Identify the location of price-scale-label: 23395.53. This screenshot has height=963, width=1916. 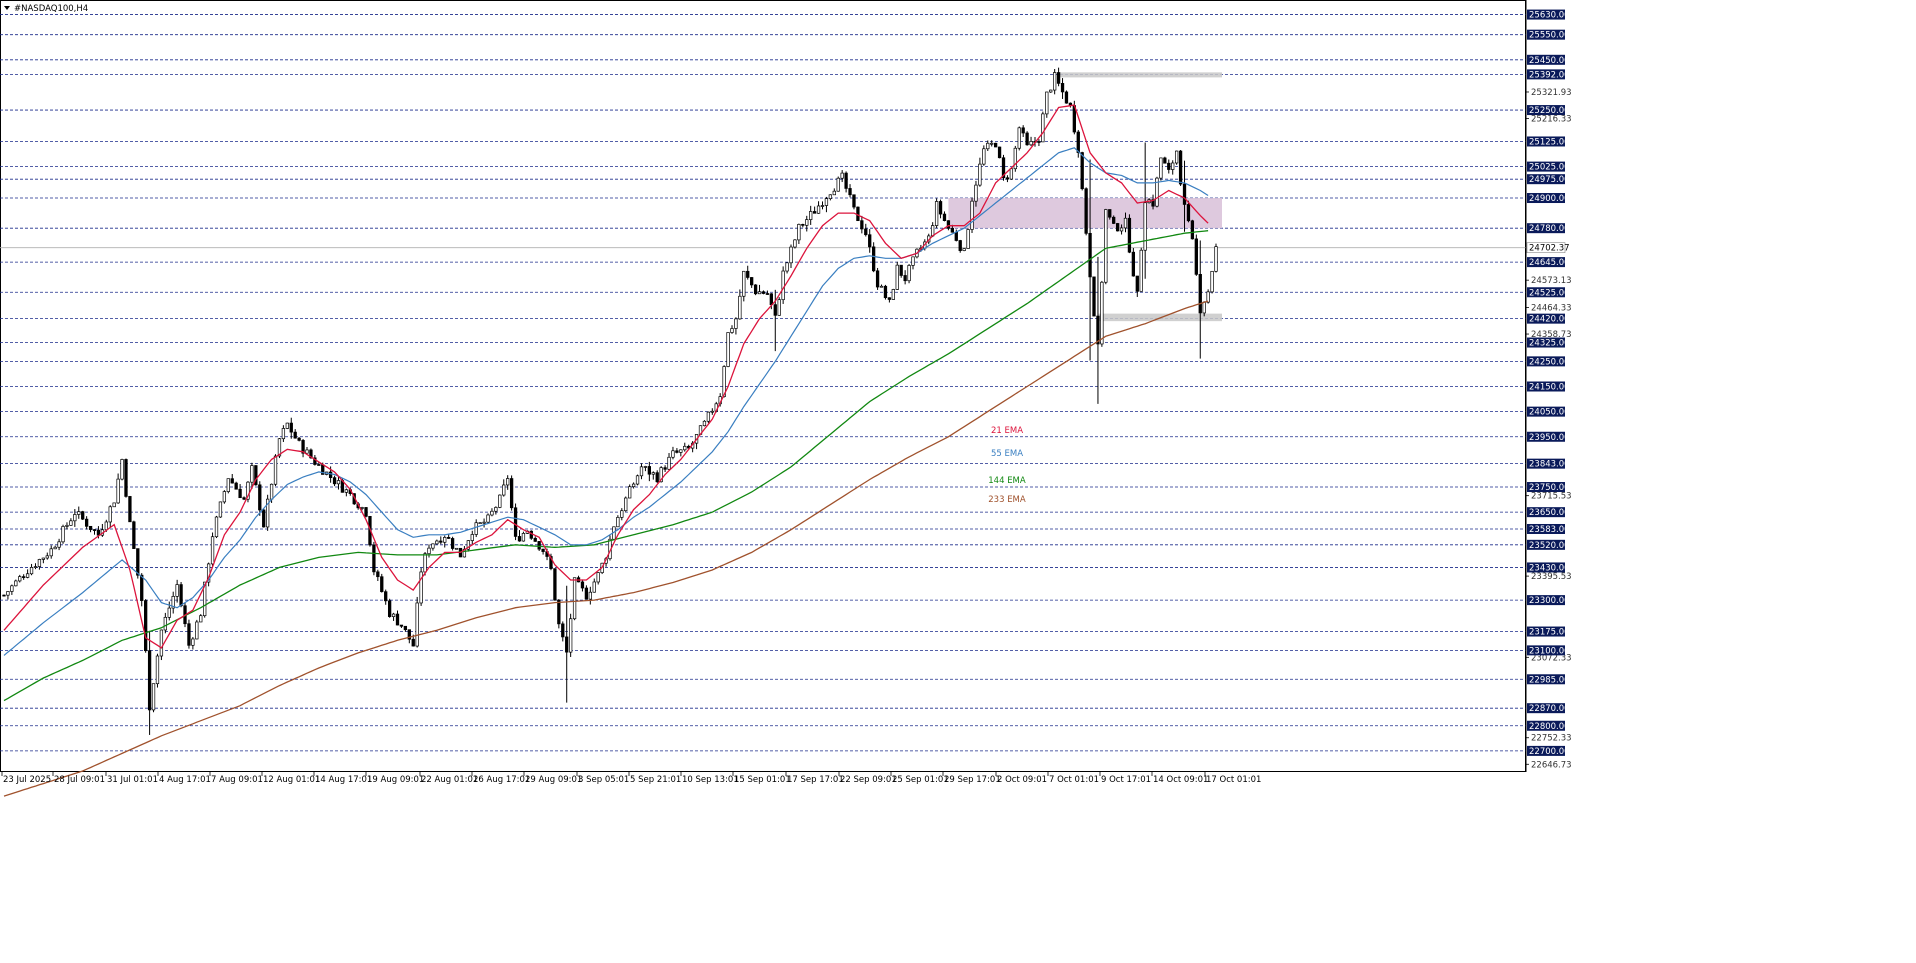
(1551, 577).